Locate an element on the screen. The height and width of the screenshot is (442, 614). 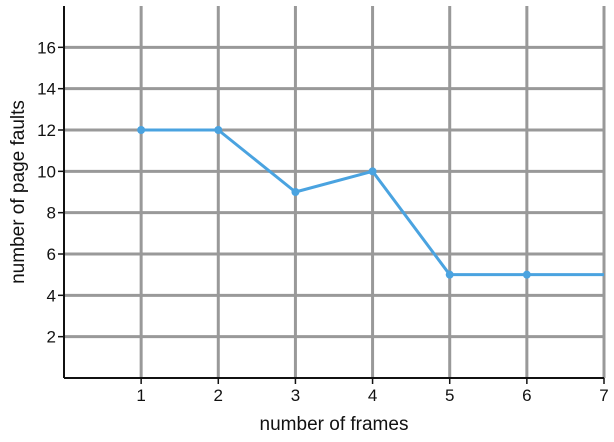
y-tick-label-2: 2 is located at coordinates (51, 337).